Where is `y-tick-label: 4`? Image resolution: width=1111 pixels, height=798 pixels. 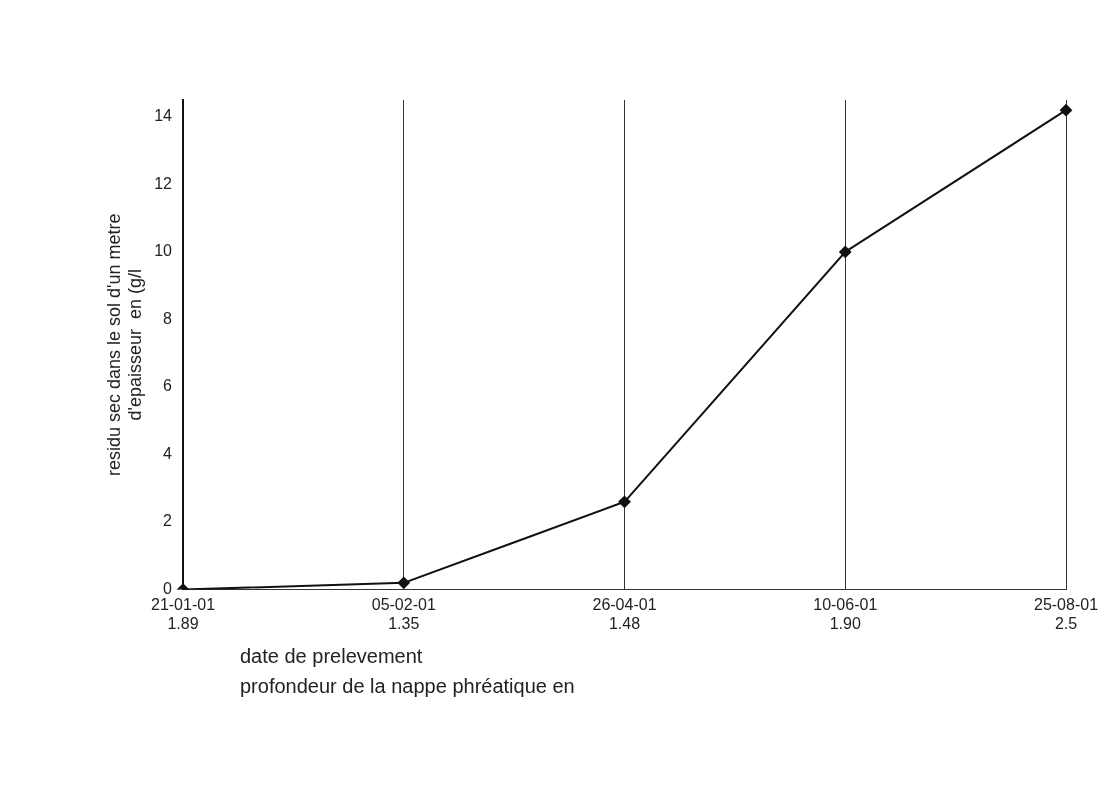
y-tick-label: 4 is located at coordinates (168, 453).